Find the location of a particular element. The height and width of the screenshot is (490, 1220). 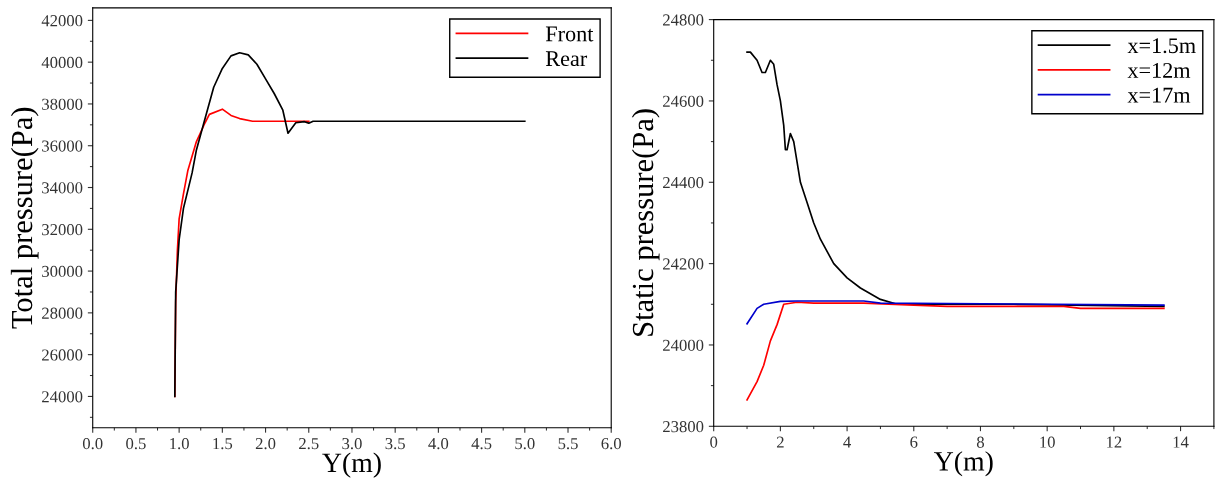

legend-label: x=17m is located at coordinates (1159, 95).